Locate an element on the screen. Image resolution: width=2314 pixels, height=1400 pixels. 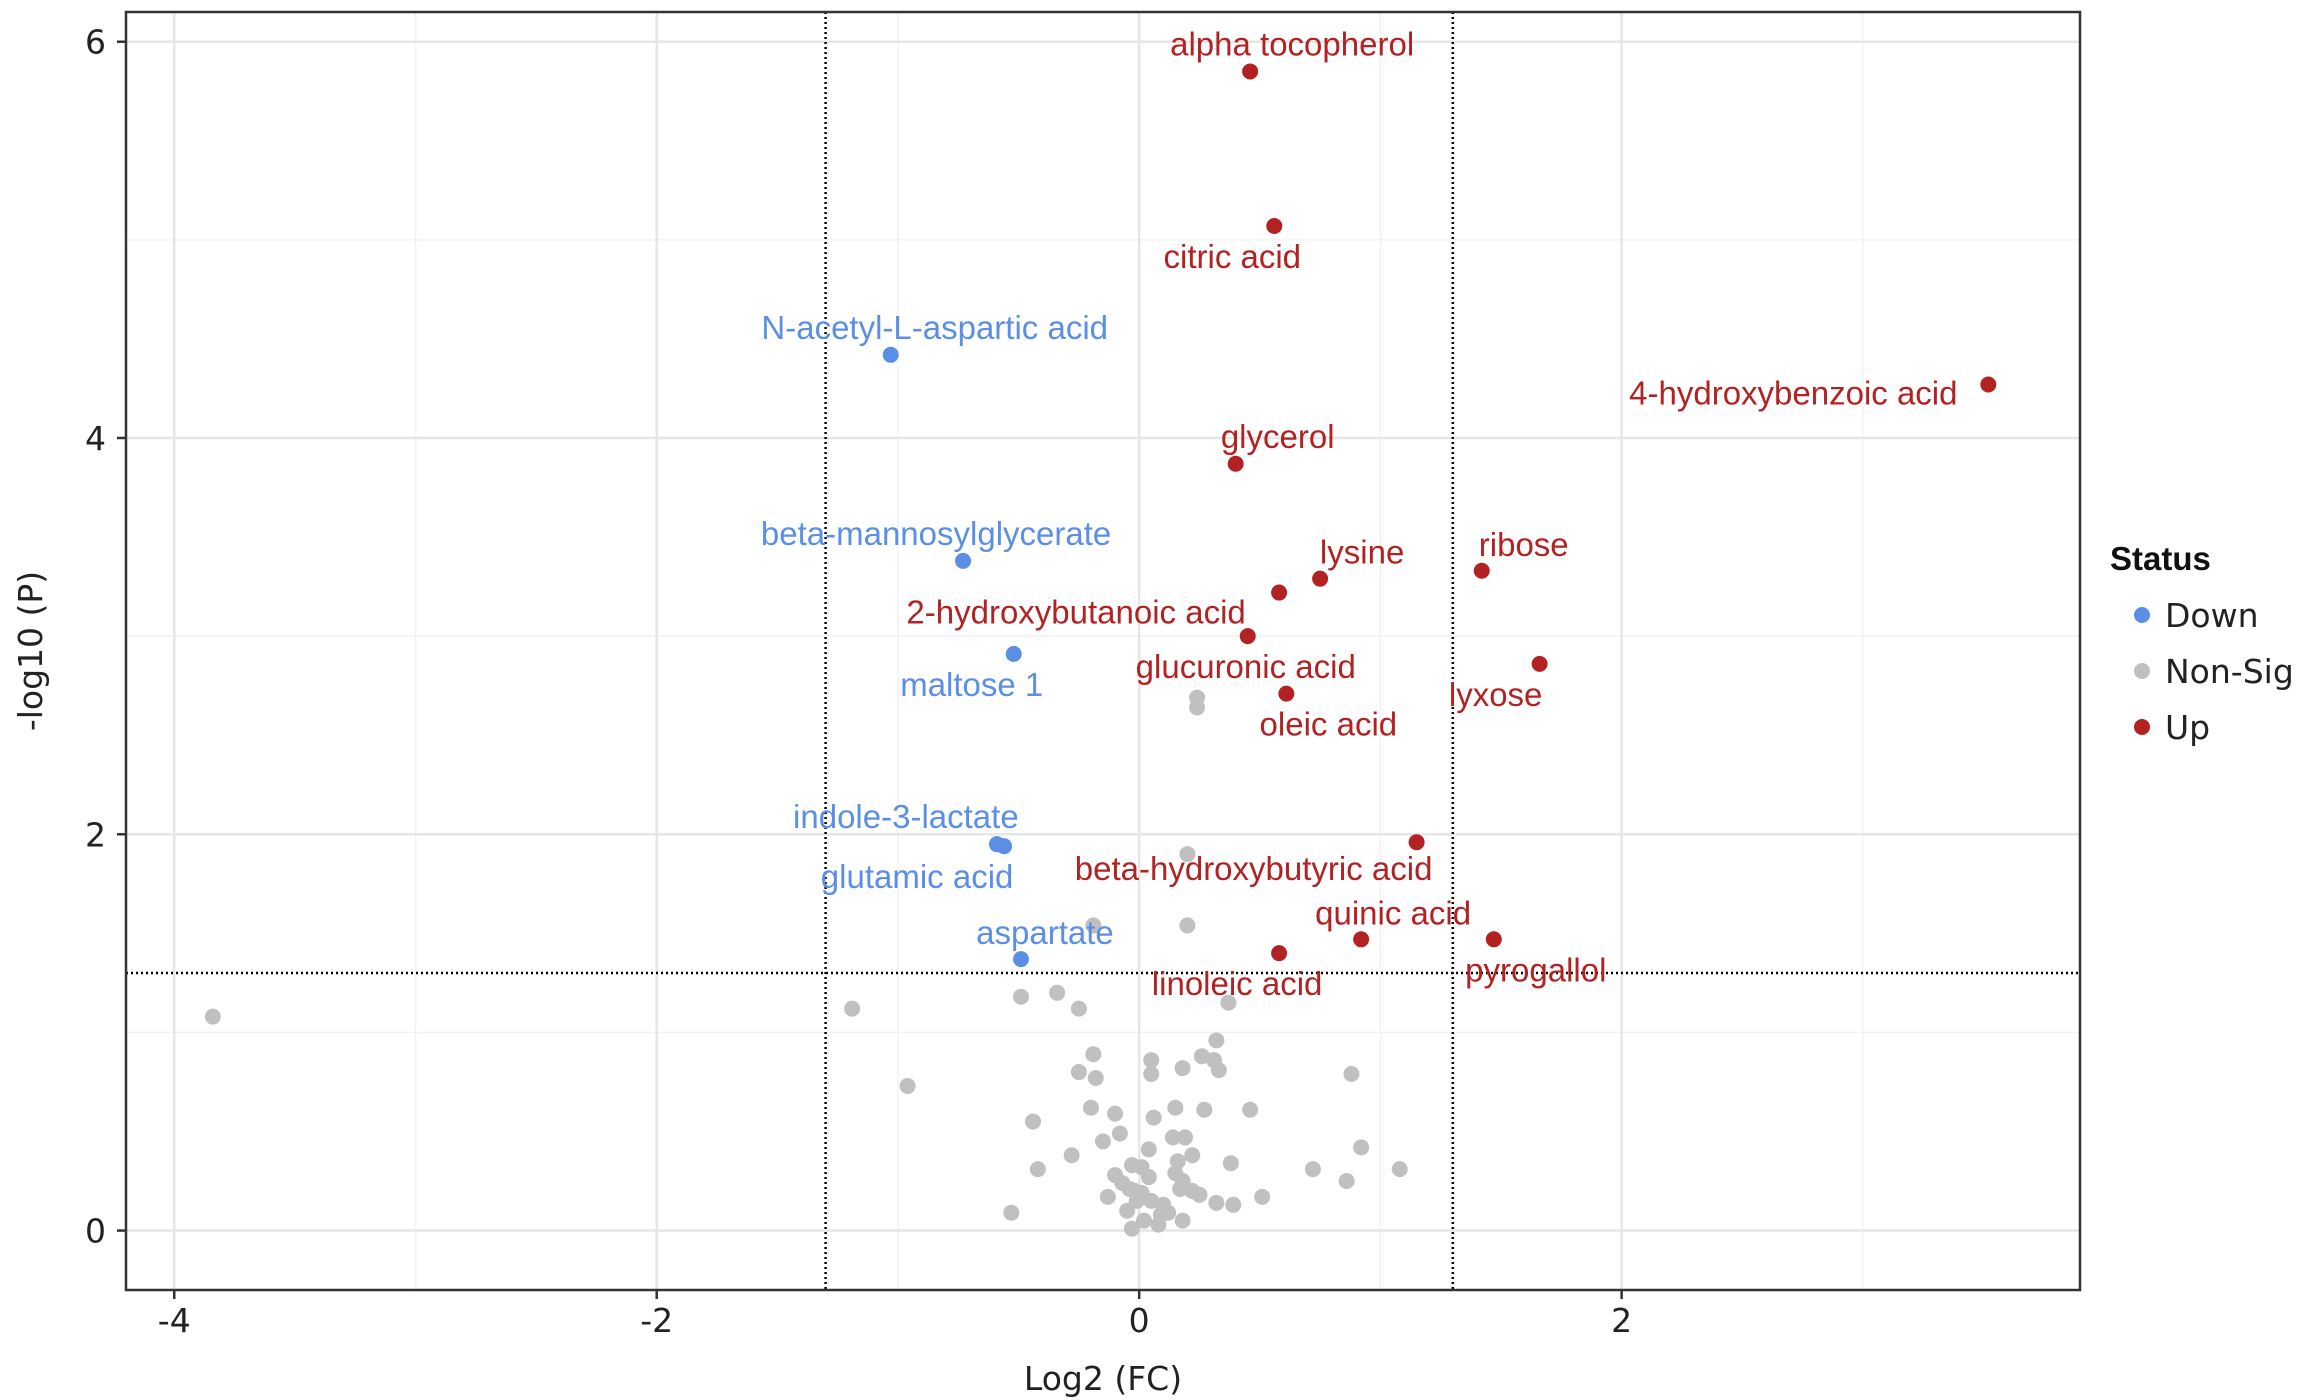
point-label: citric acid is located at coordinates (1233, 256).